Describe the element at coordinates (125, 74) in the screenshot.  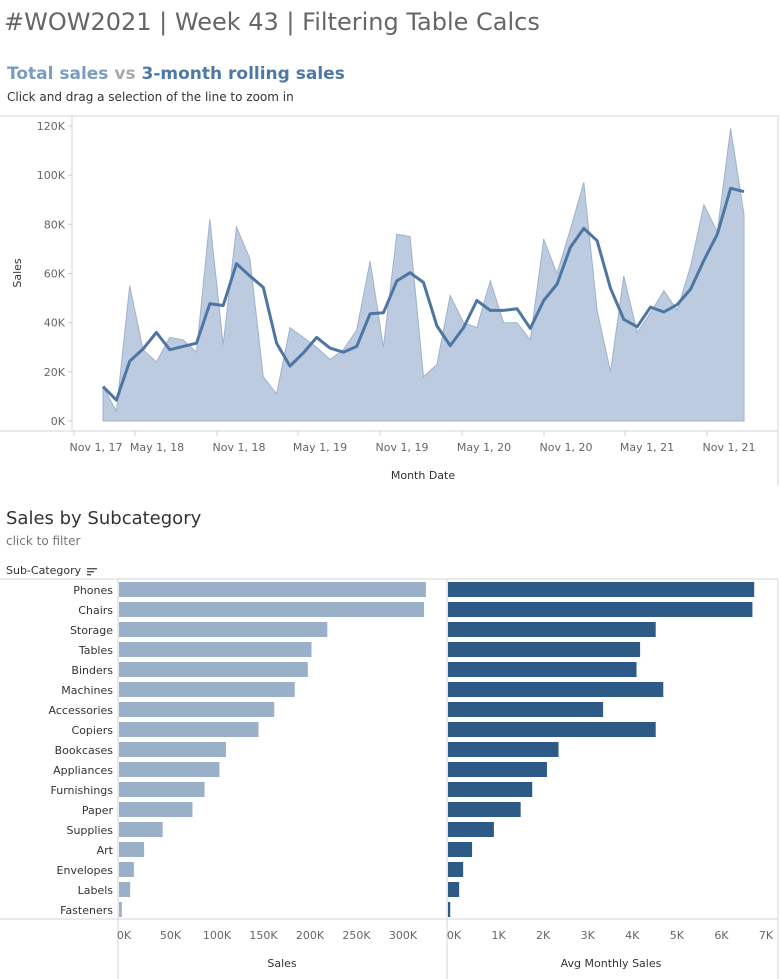
I see `vs-title: vs` at that location.